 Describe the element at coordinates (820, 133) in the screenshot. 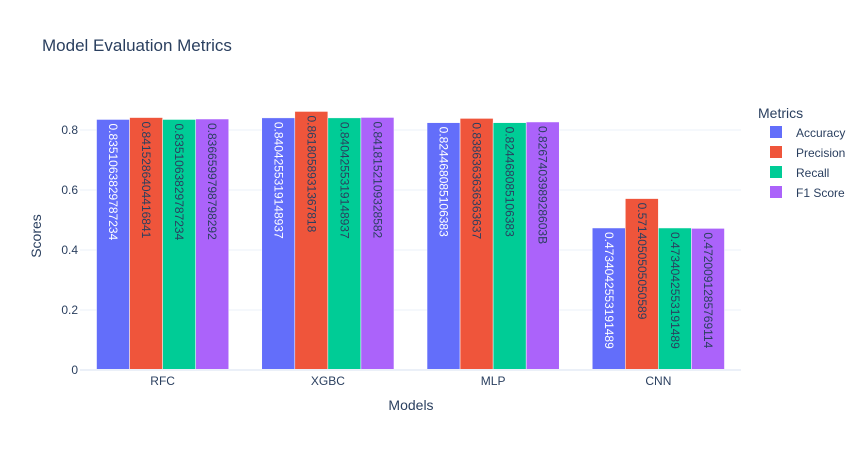

I see `legend-label: Accuracy` at that location.